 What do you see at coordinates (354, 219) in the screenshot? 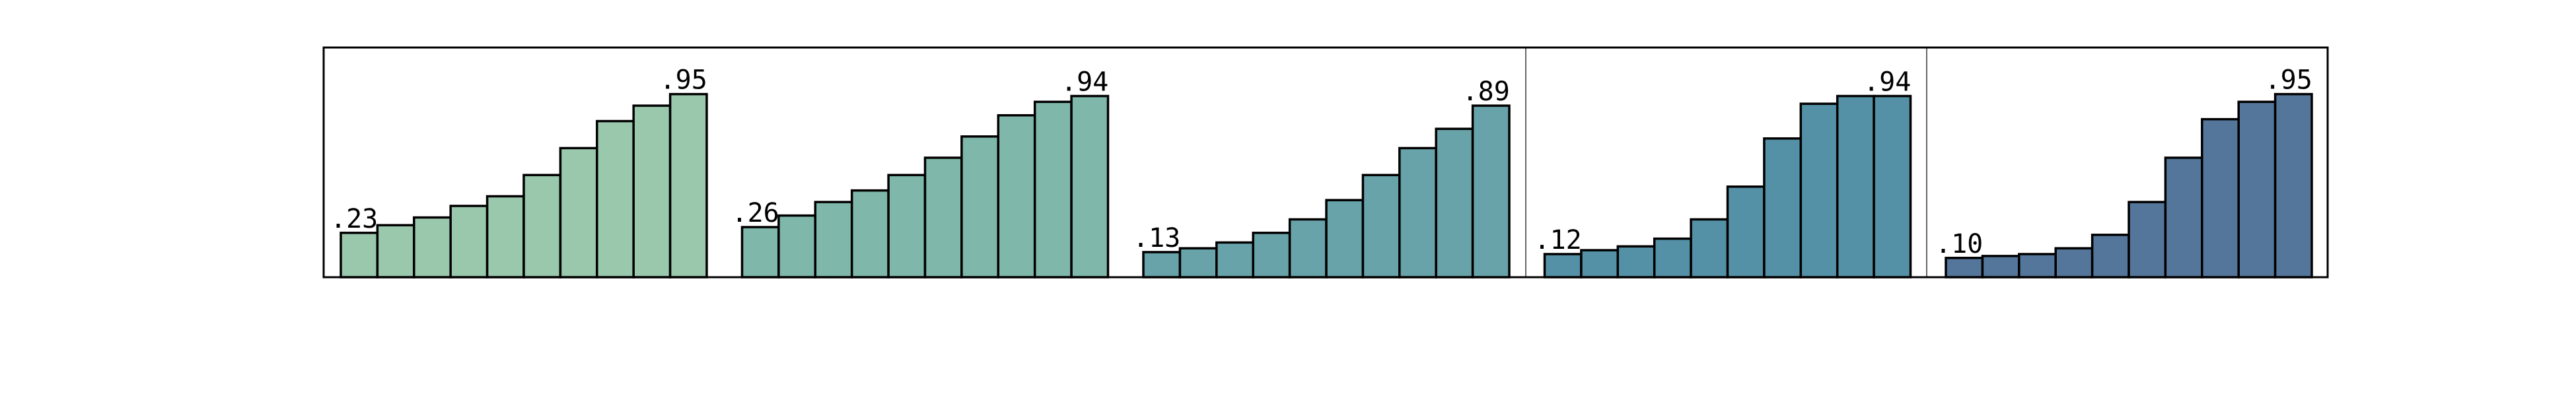
I see `data-label: .23` at bounding box center [354, 219].